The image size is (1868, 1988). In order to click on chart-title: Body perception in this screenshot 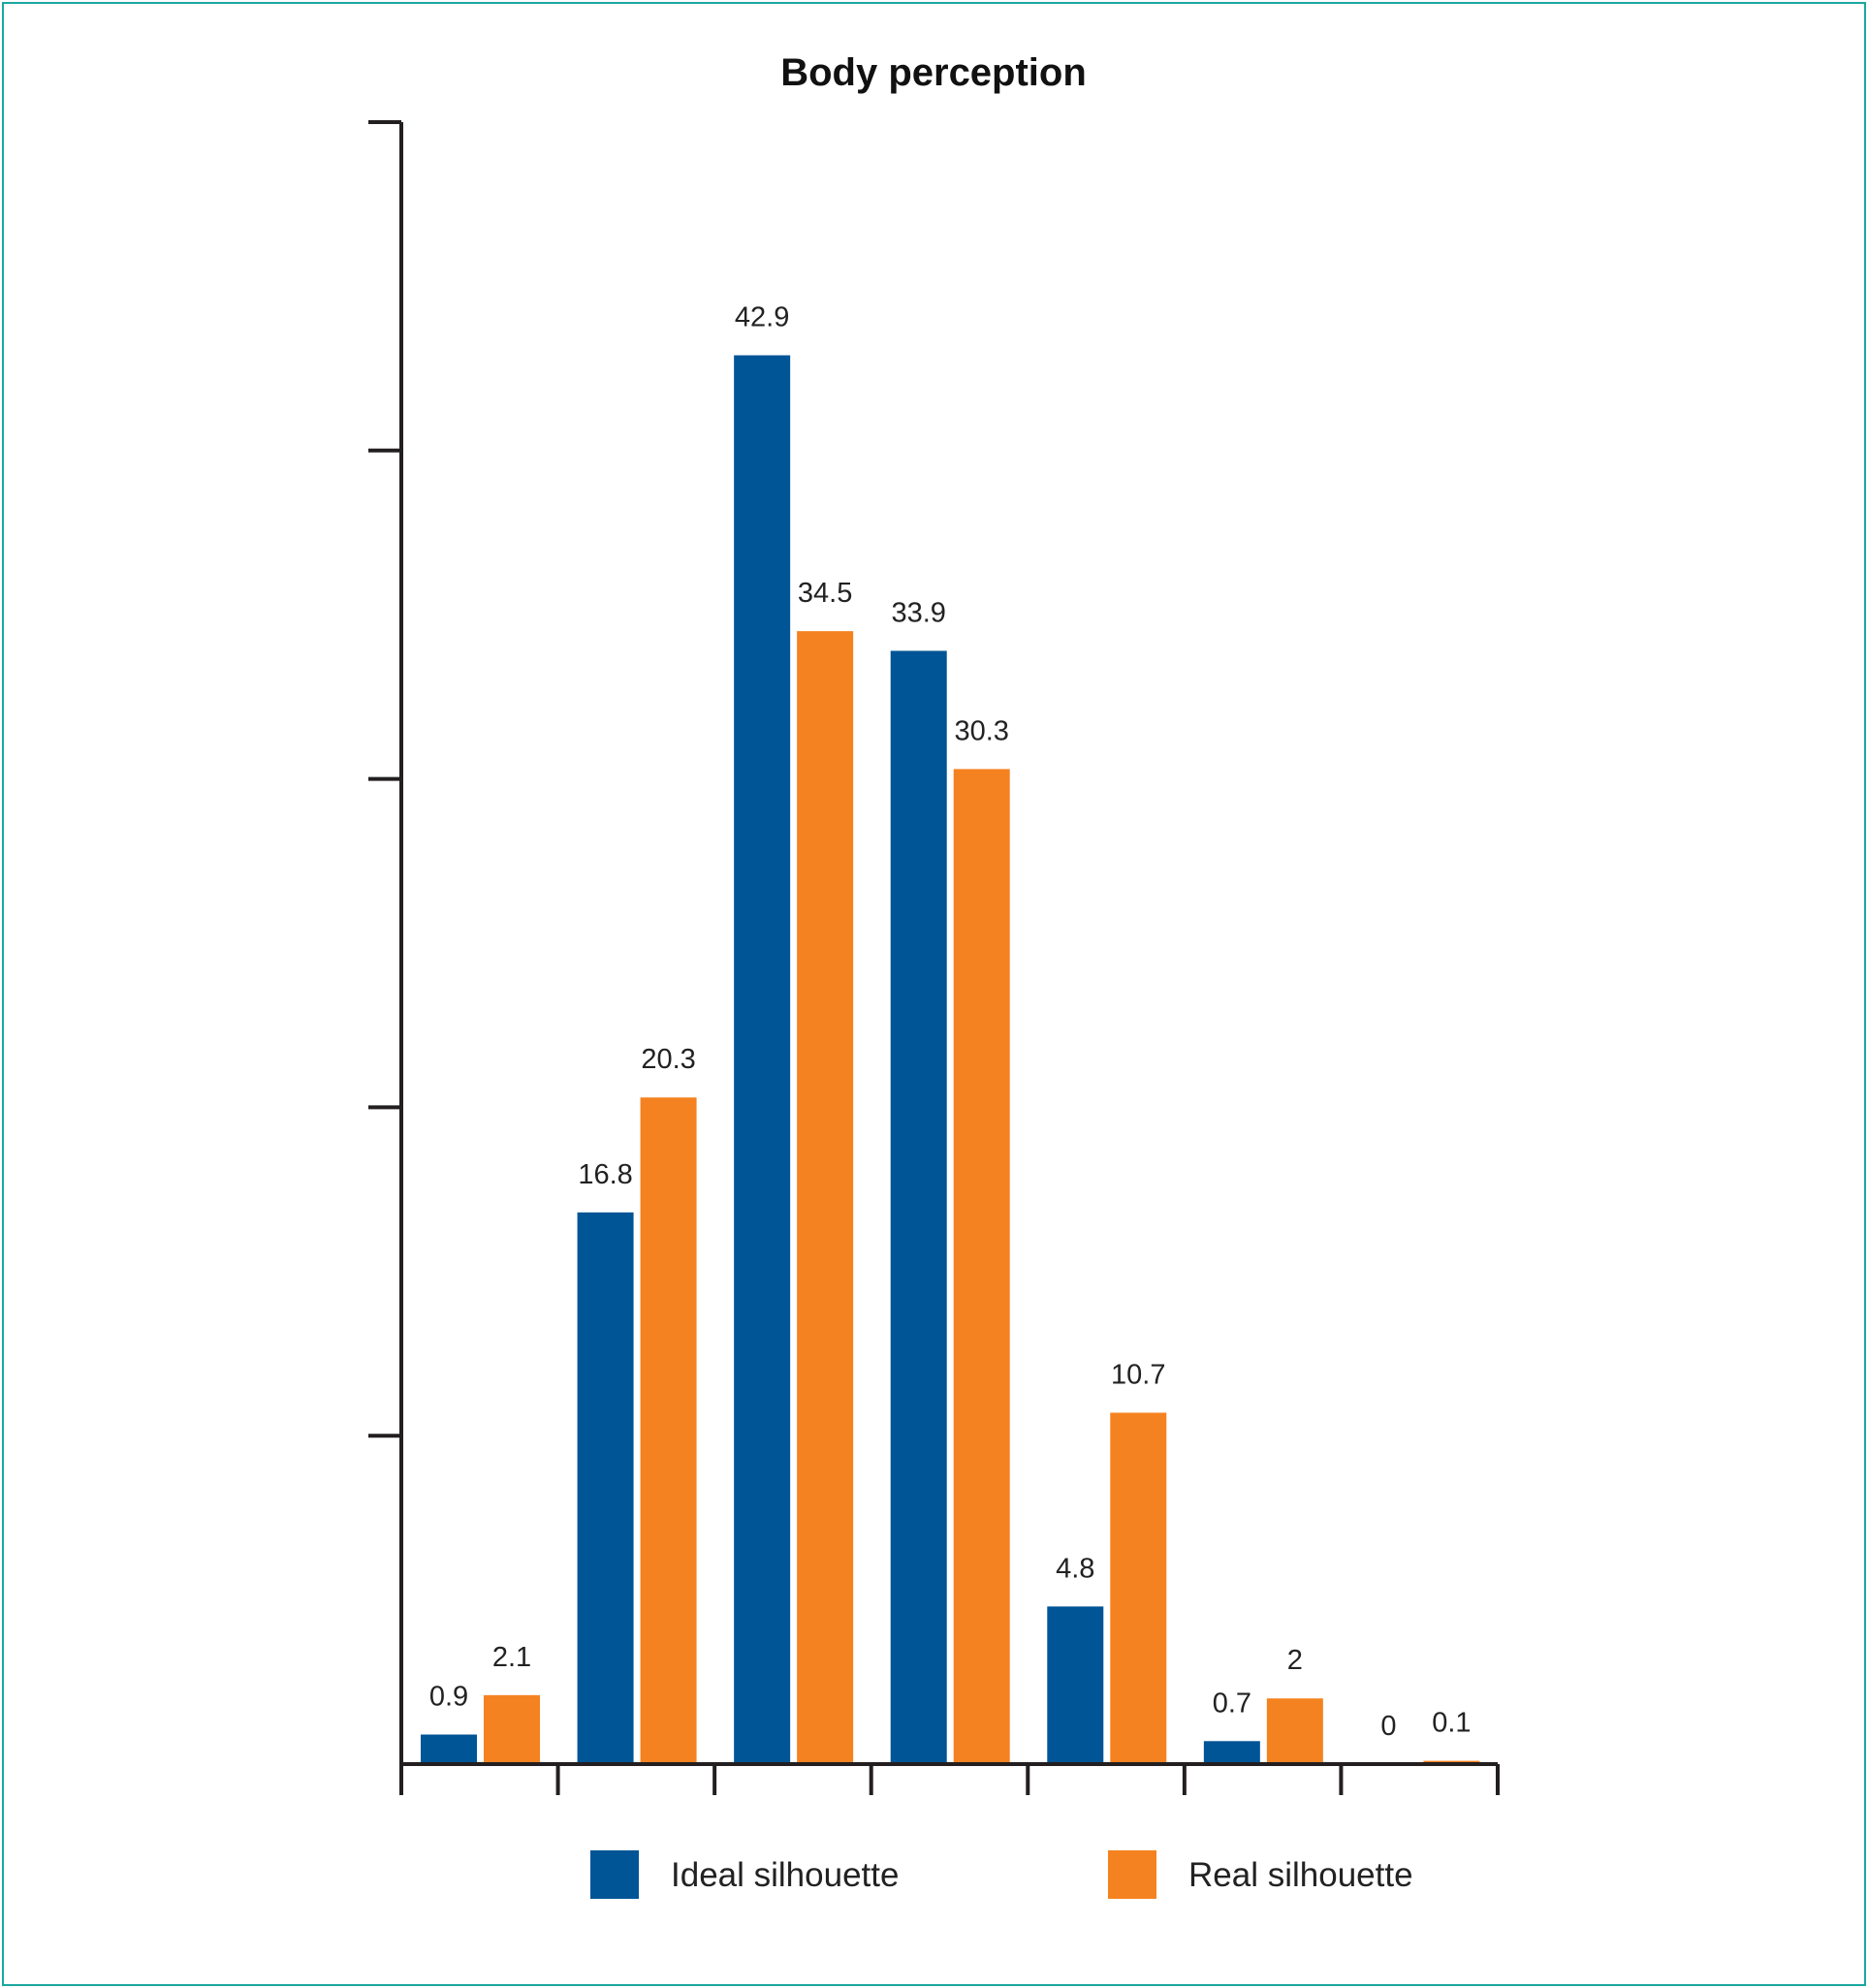, I will do `click(933, 73)`.